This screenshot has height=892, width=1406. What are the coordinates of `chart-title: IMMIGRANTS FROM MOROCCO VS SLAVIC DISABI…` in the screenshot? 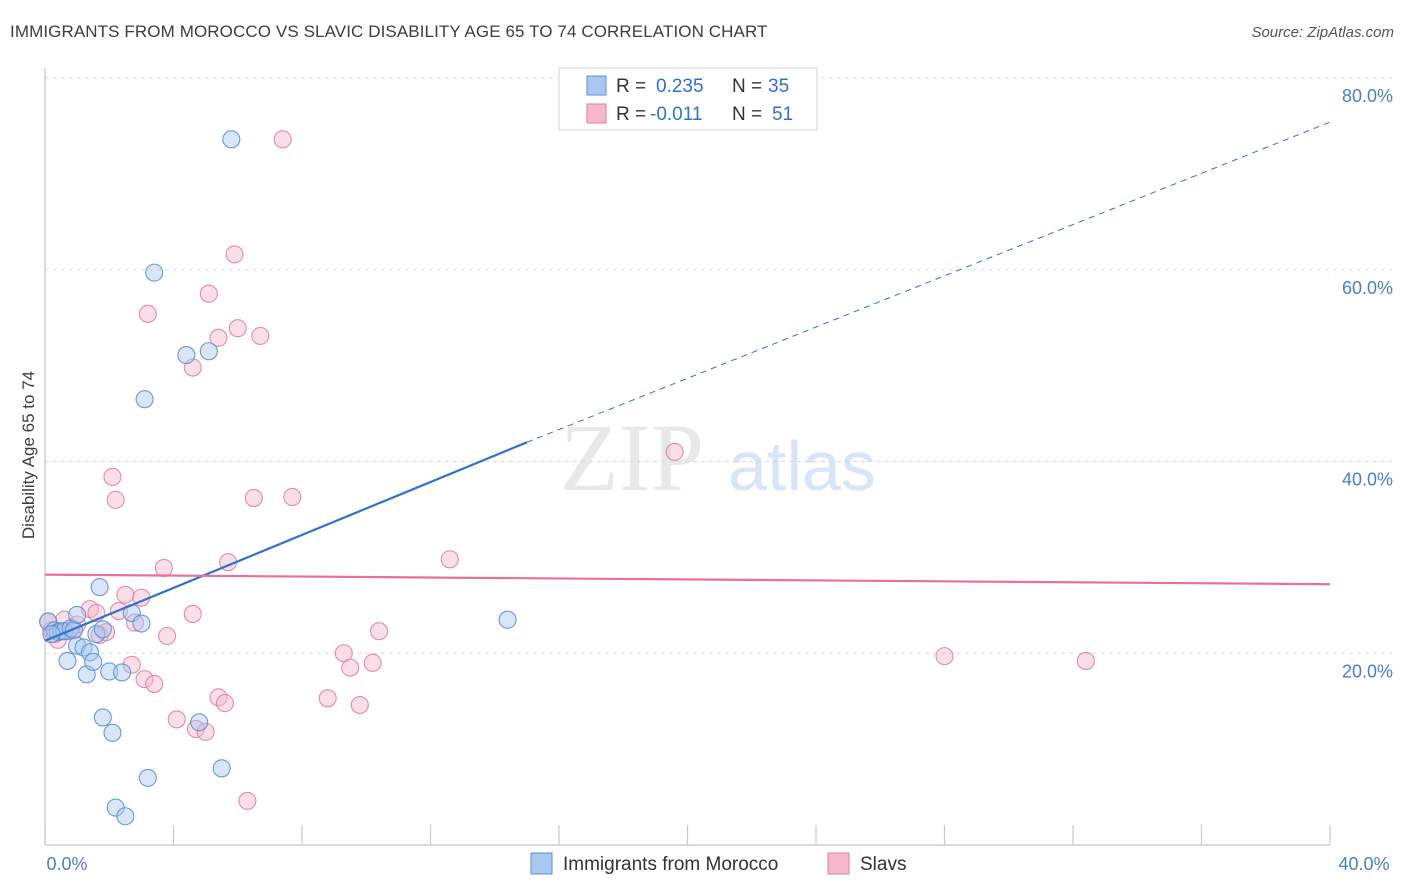 It's located at (389, 31).